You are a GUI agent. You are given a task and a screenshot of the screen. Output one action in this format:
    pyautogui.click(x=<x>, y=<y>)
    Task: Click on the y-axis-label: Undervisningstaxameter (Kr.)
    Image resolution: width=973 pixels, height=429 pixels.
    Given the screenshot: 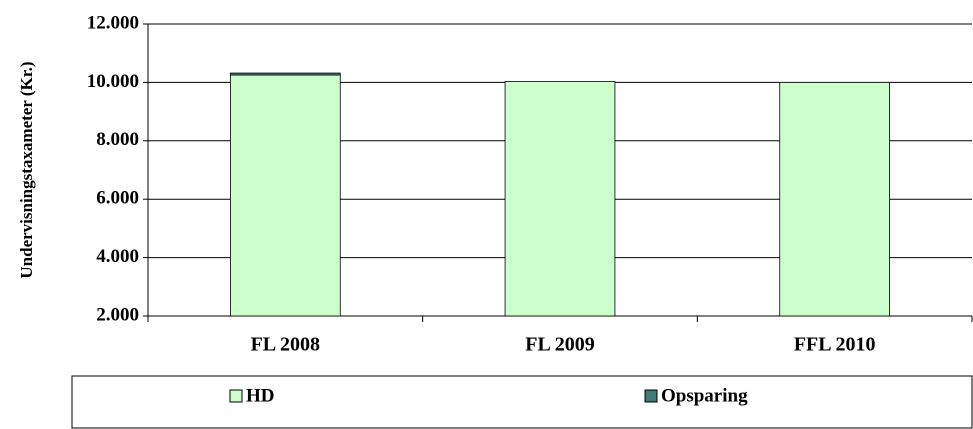 What is the action you would take?
    pyautogui.click(x=26, y=169)
    